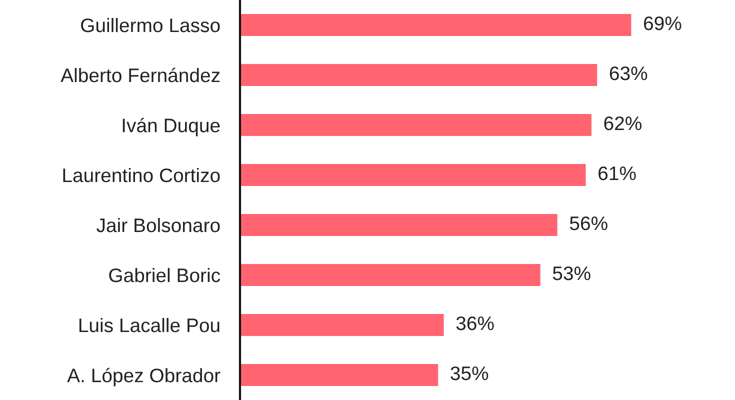 The height and width of the screenshot is (400, 735). What do you see at coordinates (143, 377) in the screenshot?
I see `y-tick-label: A. López Obrador` at bounding box center [143, 377].